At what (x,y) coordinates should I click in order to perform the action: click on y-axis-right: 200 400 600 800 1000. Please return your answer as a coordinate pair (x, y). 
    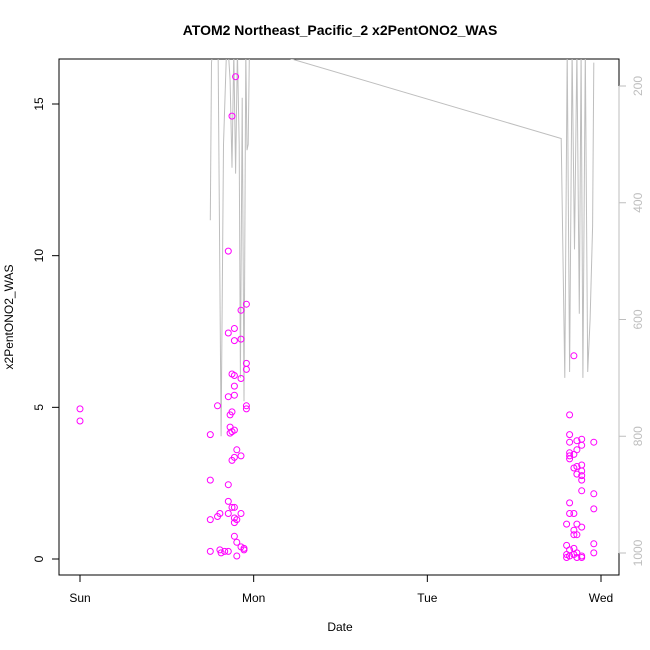
    Looking at the image, I should click on (631, 321).